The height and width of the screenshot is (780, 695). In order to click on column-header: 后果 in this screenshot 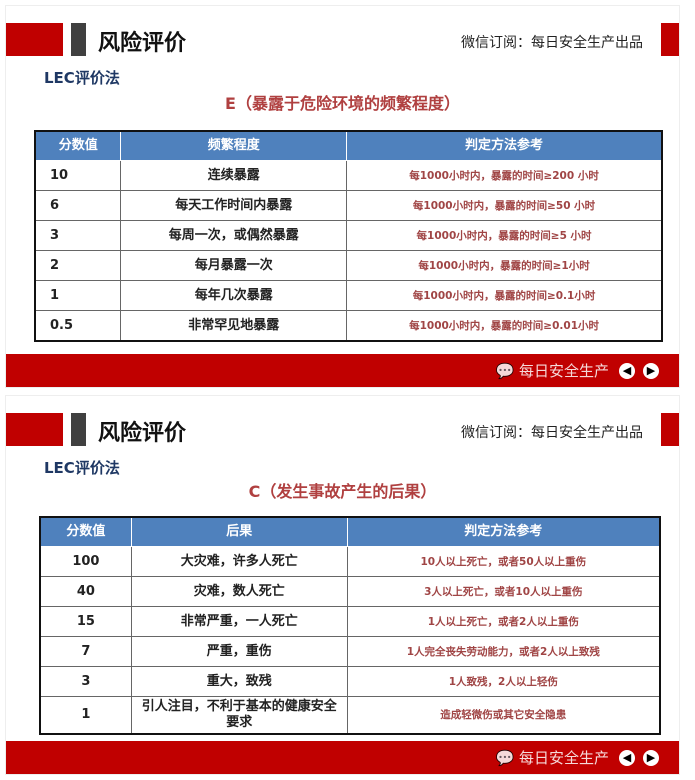, I will do `click(239, 531)`.